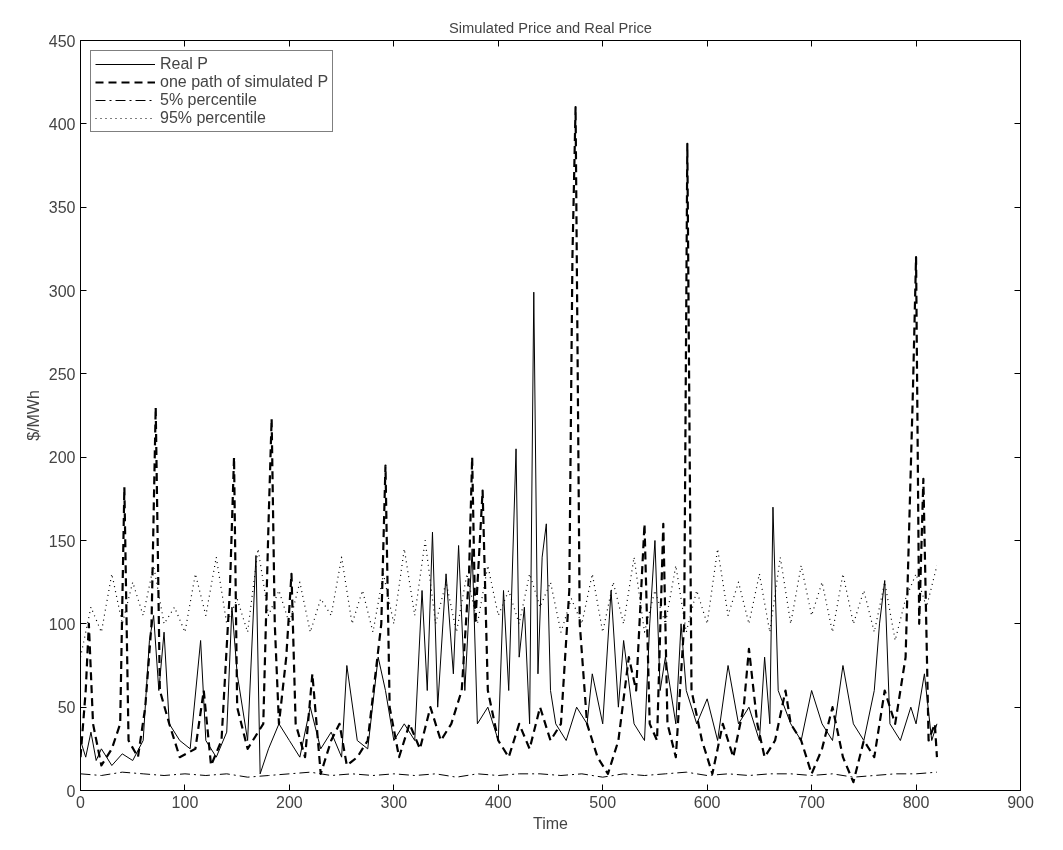 The width and height of the screenshot is (1063, 850). Describe the element at coordinates (62, 541) in the screenshot. I see `y-tick-label: 150` at that location.